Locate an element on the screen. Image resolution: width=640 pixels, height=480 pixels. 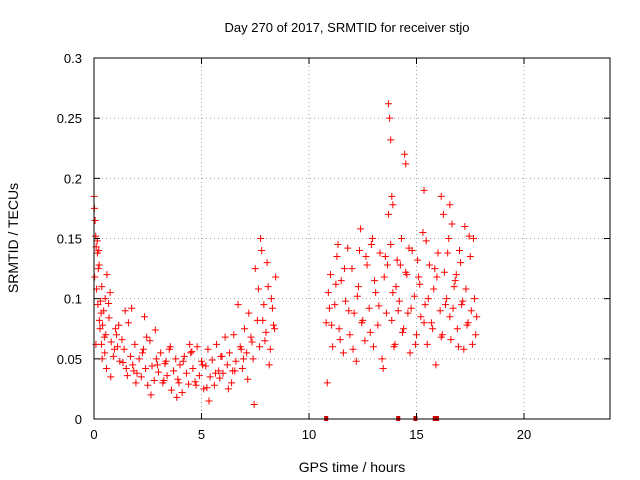
x-tick-label: 5 is located at coordinates (201, 434).